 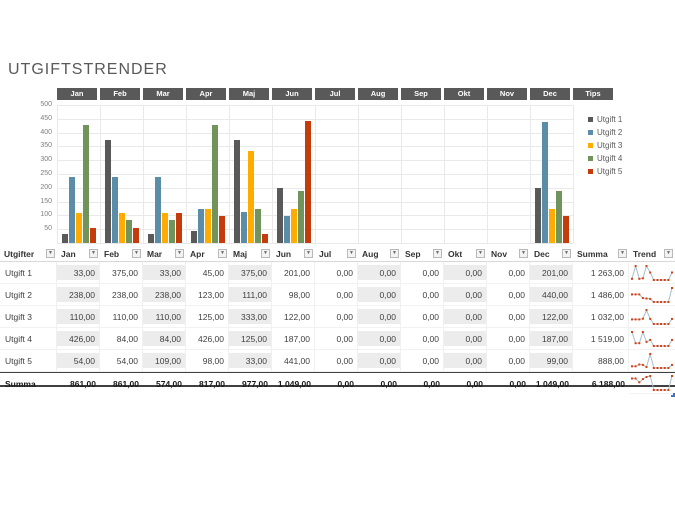 What do you see at coordinates (550, 94) in the screenshot?
I see `tab-dec: Dec` at bounding box center [550, 94].